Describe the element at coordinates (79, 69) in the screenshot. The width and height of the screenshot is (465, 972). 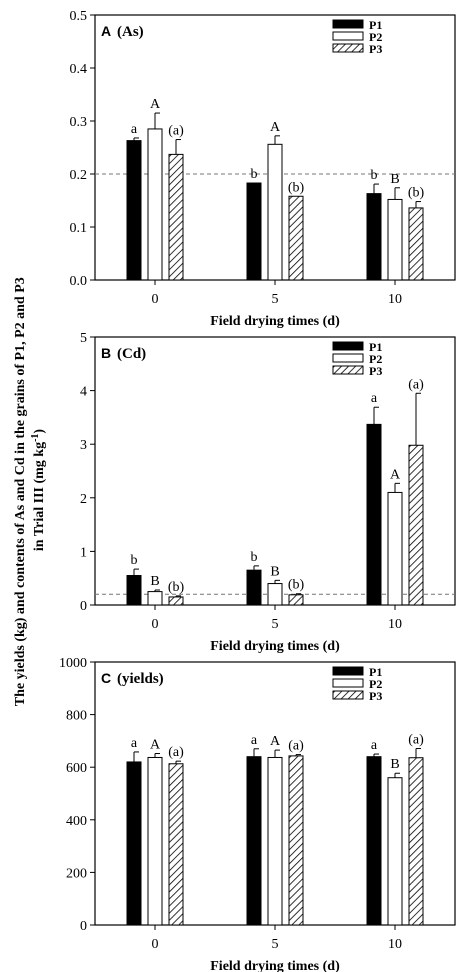
I see `y-tick-label: 0.4` at that location.